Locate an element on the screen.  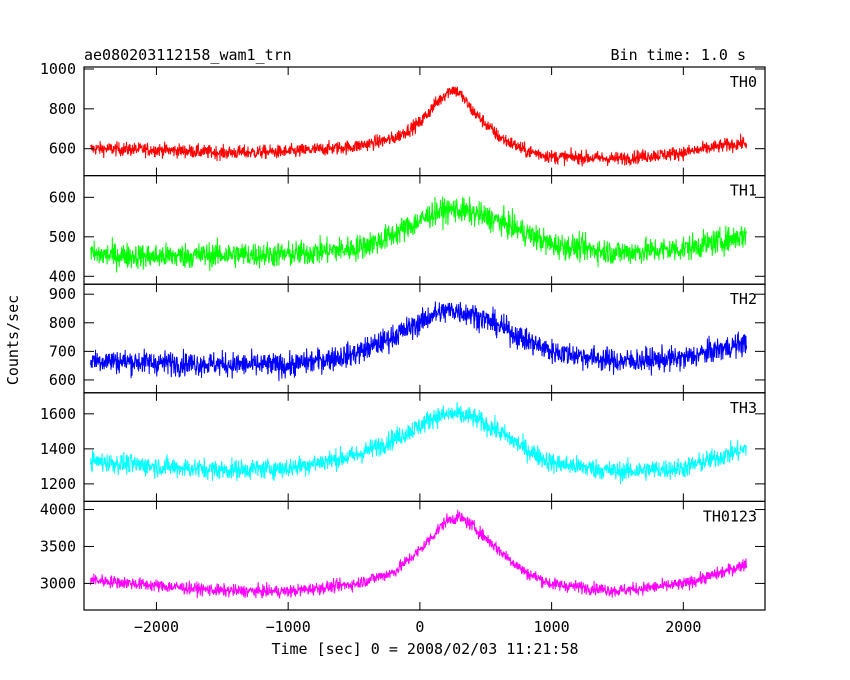
panel-label-th0: TH0 is located at coordinates (743, 82).